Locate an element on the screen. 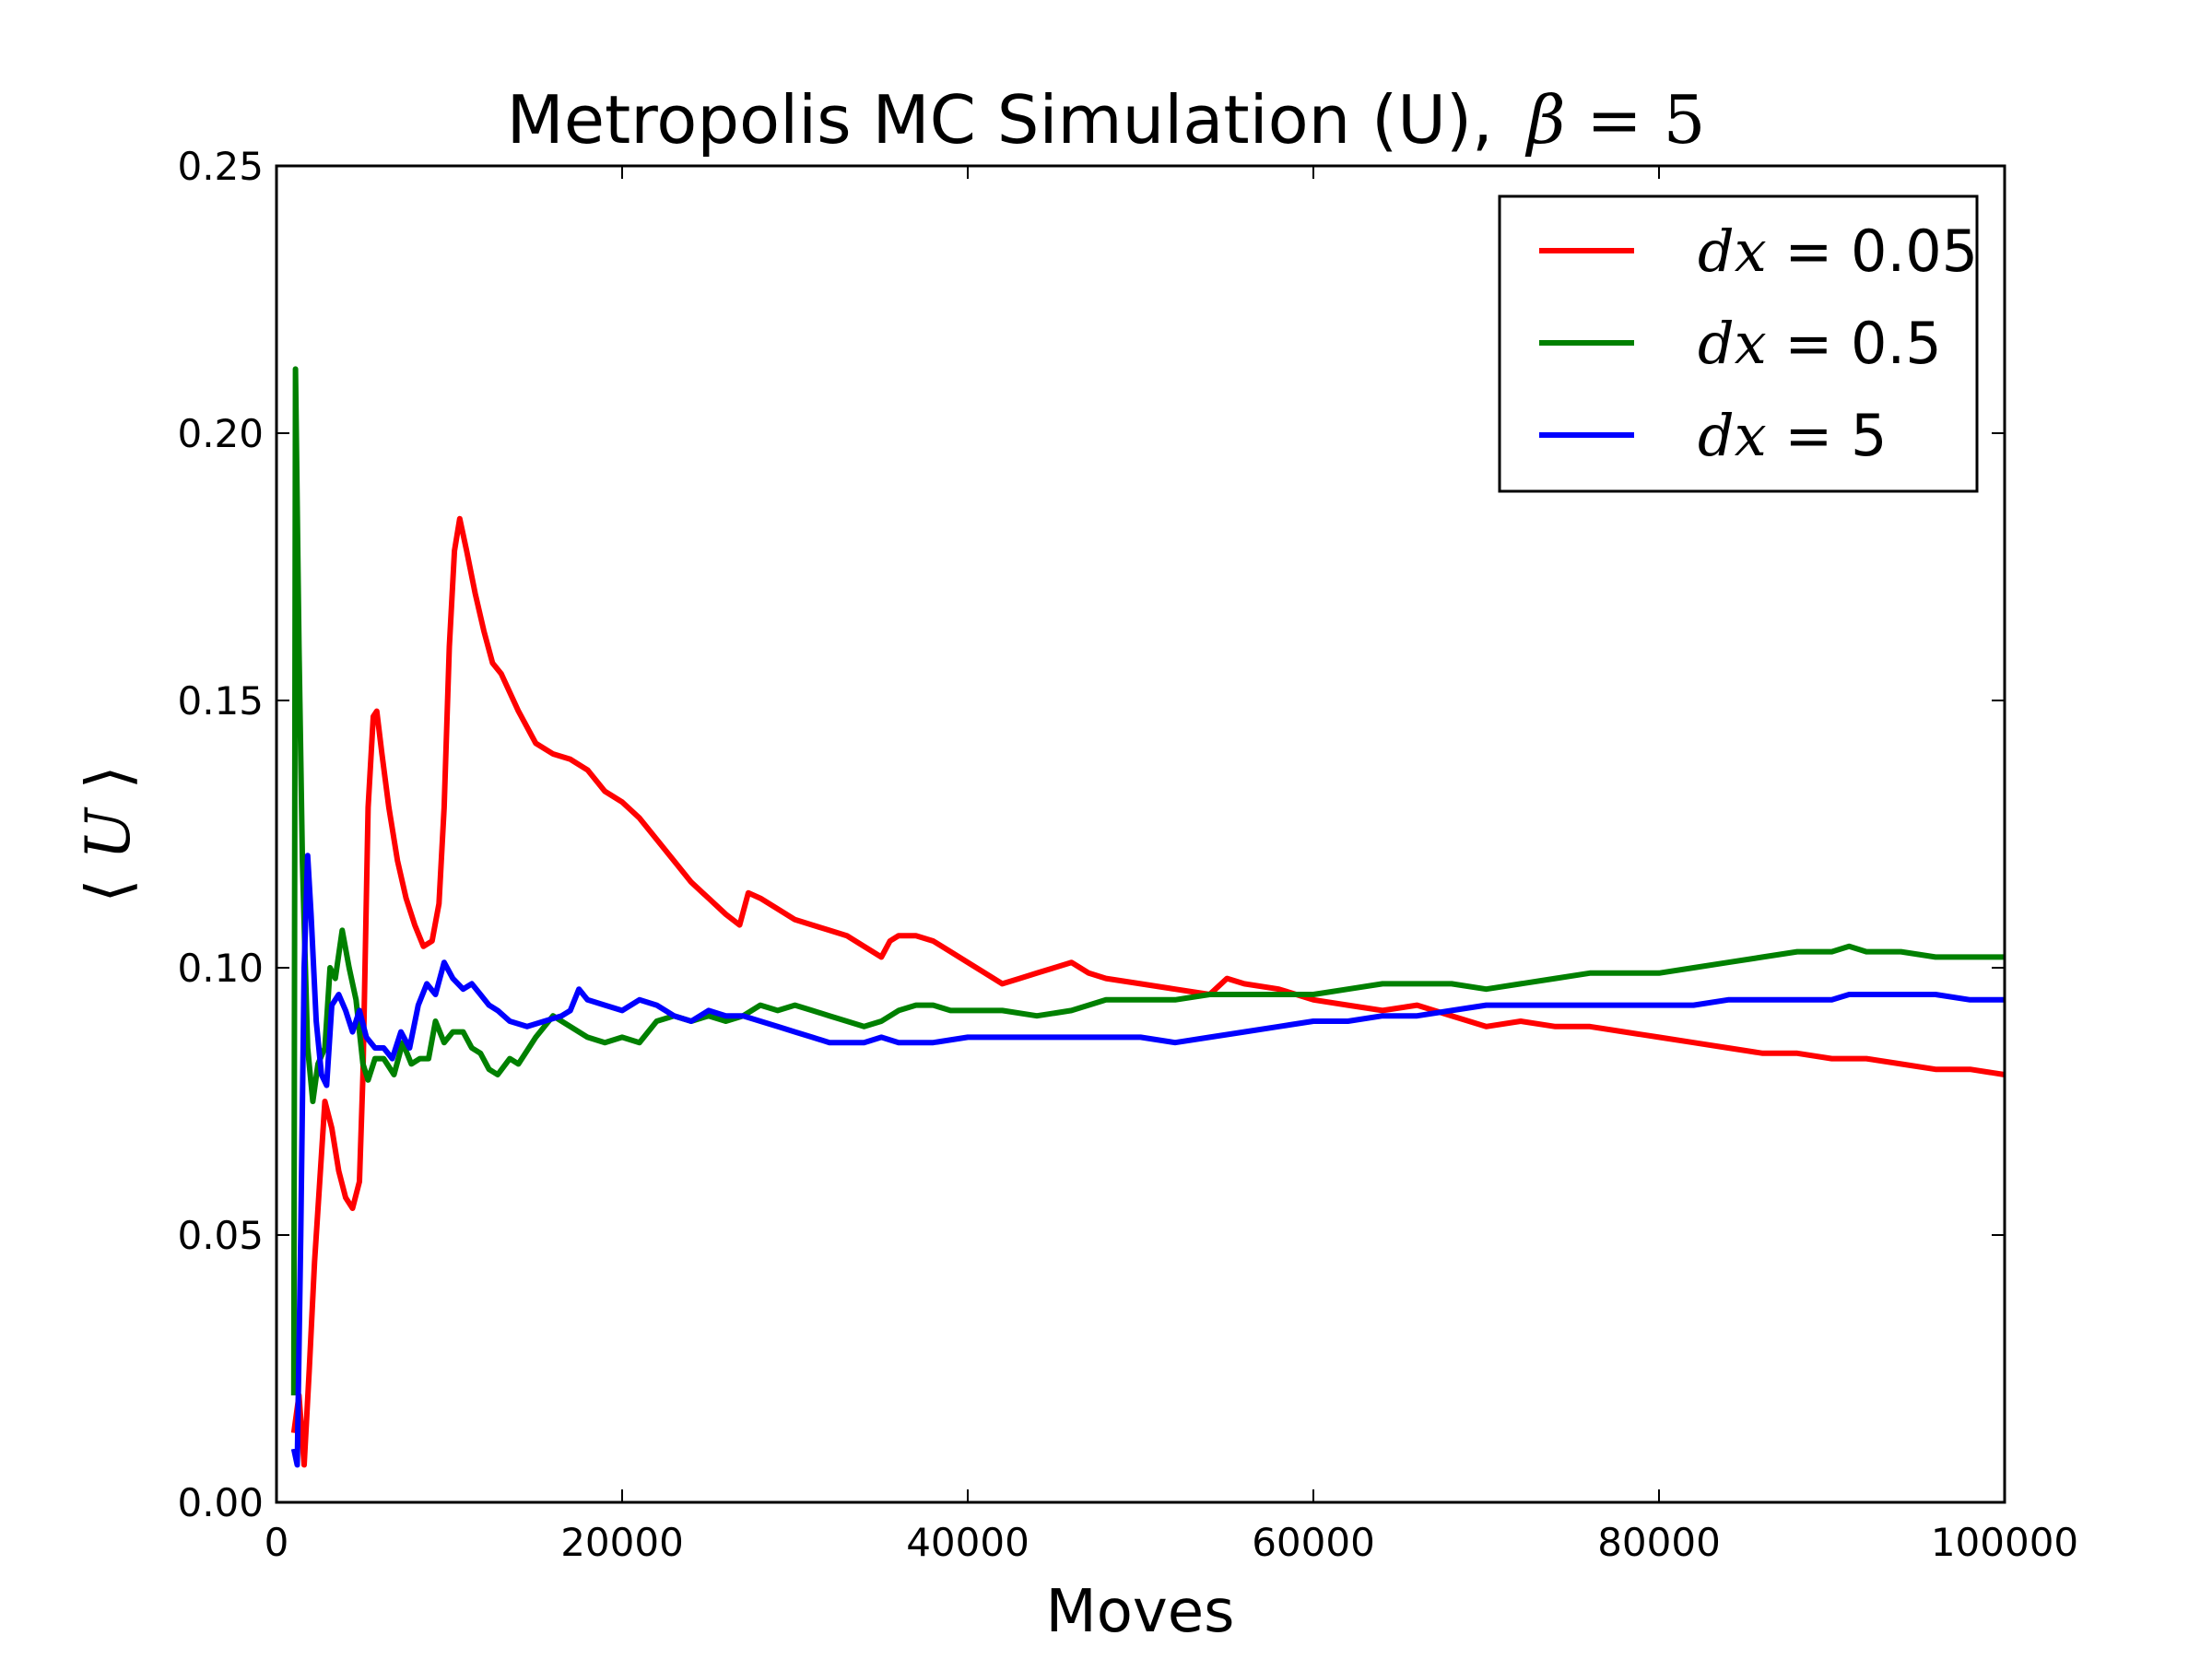 The height and width of the screenshot is (1659, 2212). y-axis-label-right: ⟩ is located at coordinates (108, 777).